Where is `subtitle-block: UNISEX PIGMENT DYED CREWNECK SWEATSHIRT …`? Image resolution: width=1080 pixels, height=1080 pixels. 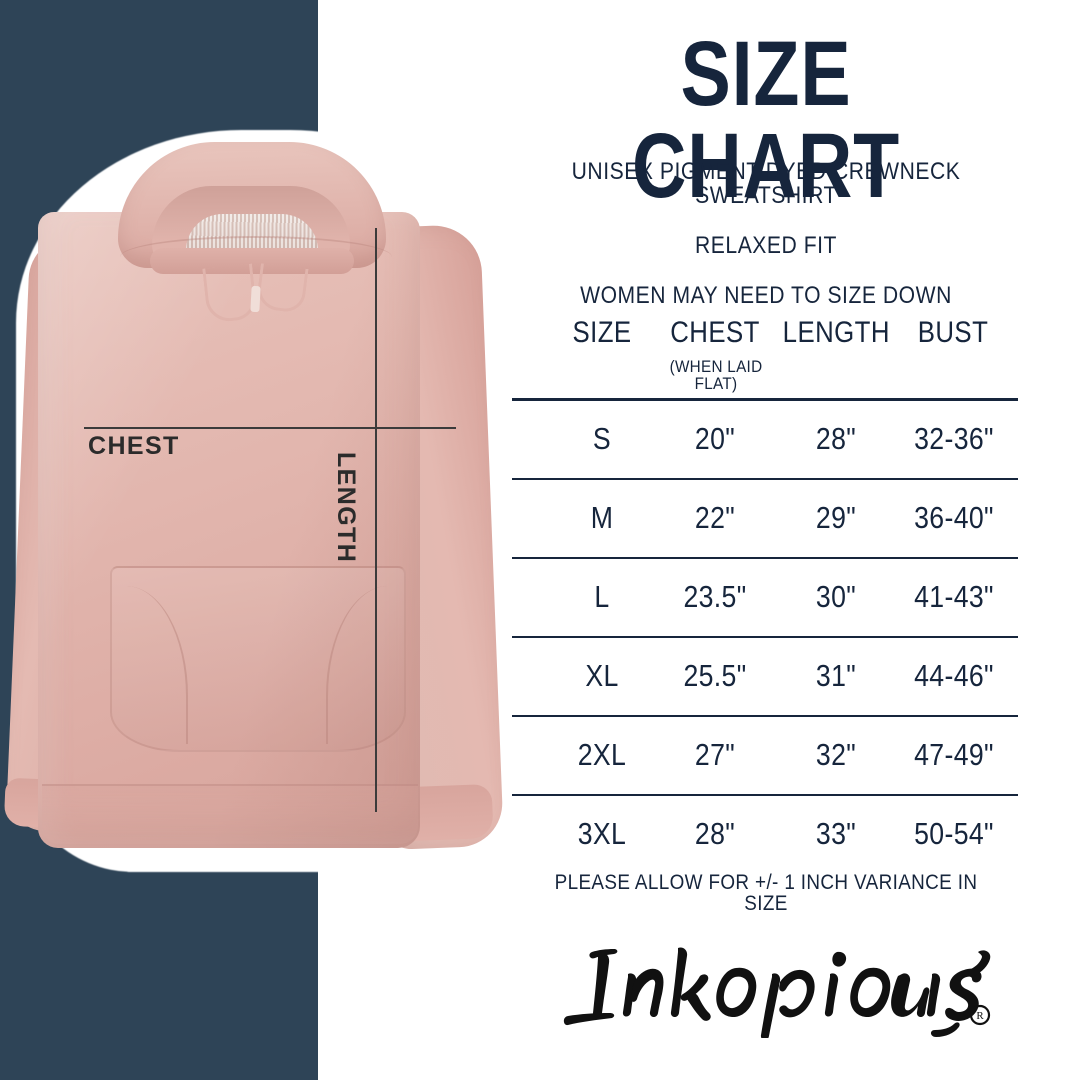 subtitle-block: UNISEX PIGMENT DYED CREWNECK SWEATSHIRT … is located at coordinates (766, 247).